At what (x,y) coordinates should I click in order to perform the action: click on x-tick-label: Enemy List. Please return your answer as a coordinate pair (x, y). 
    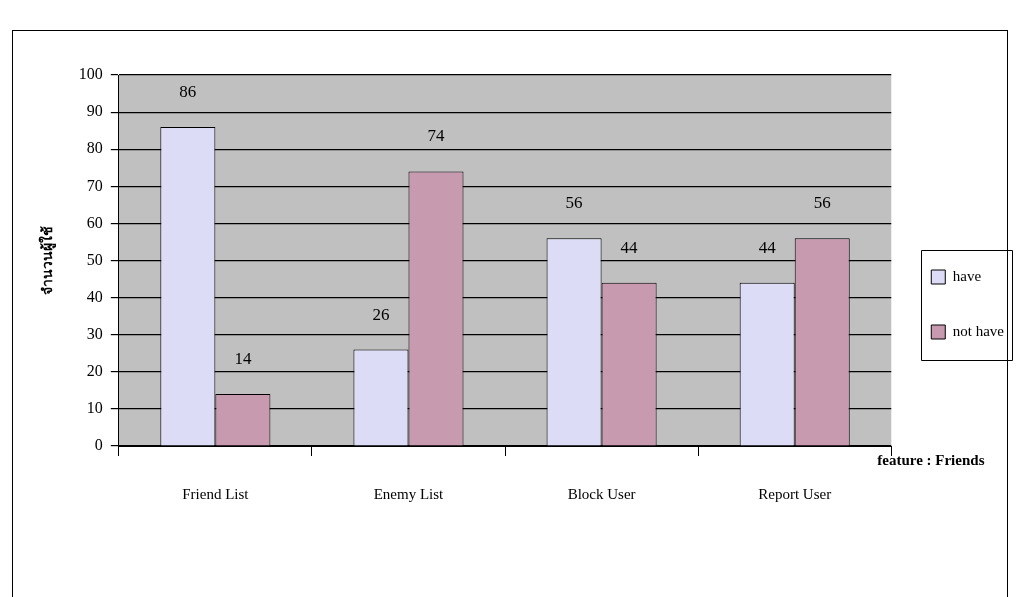
    Looking at the image, I should click on (409, 493).